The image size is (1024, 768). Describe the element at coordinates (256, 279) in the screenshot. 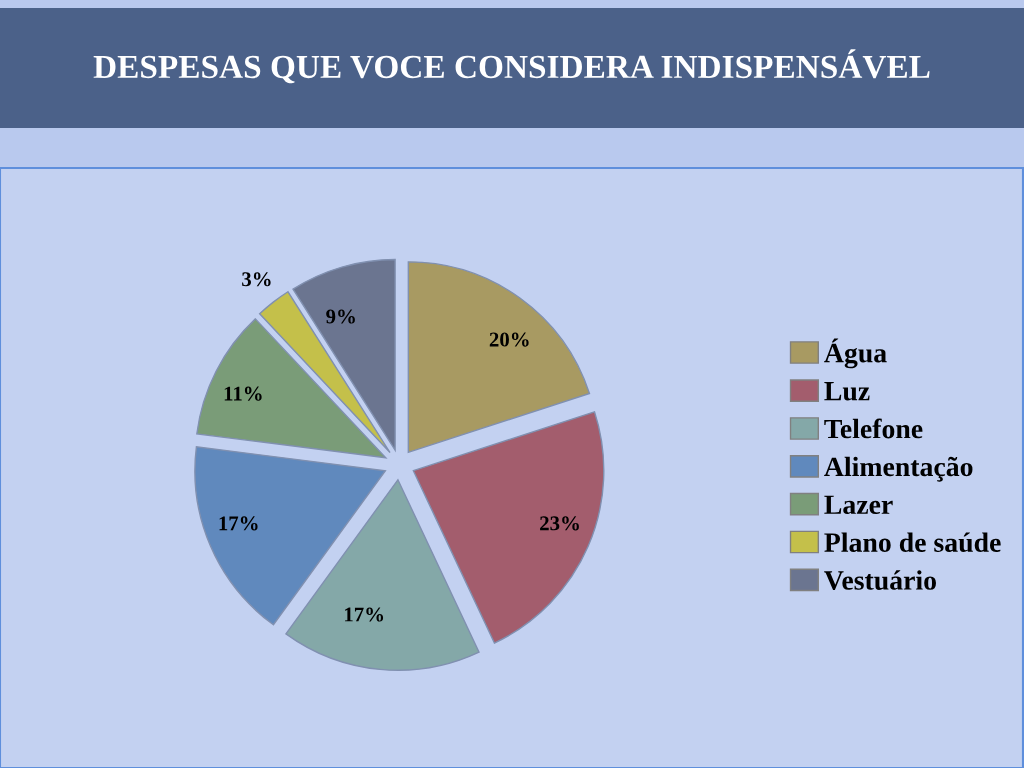

I see `data-label: 3%` at that location.